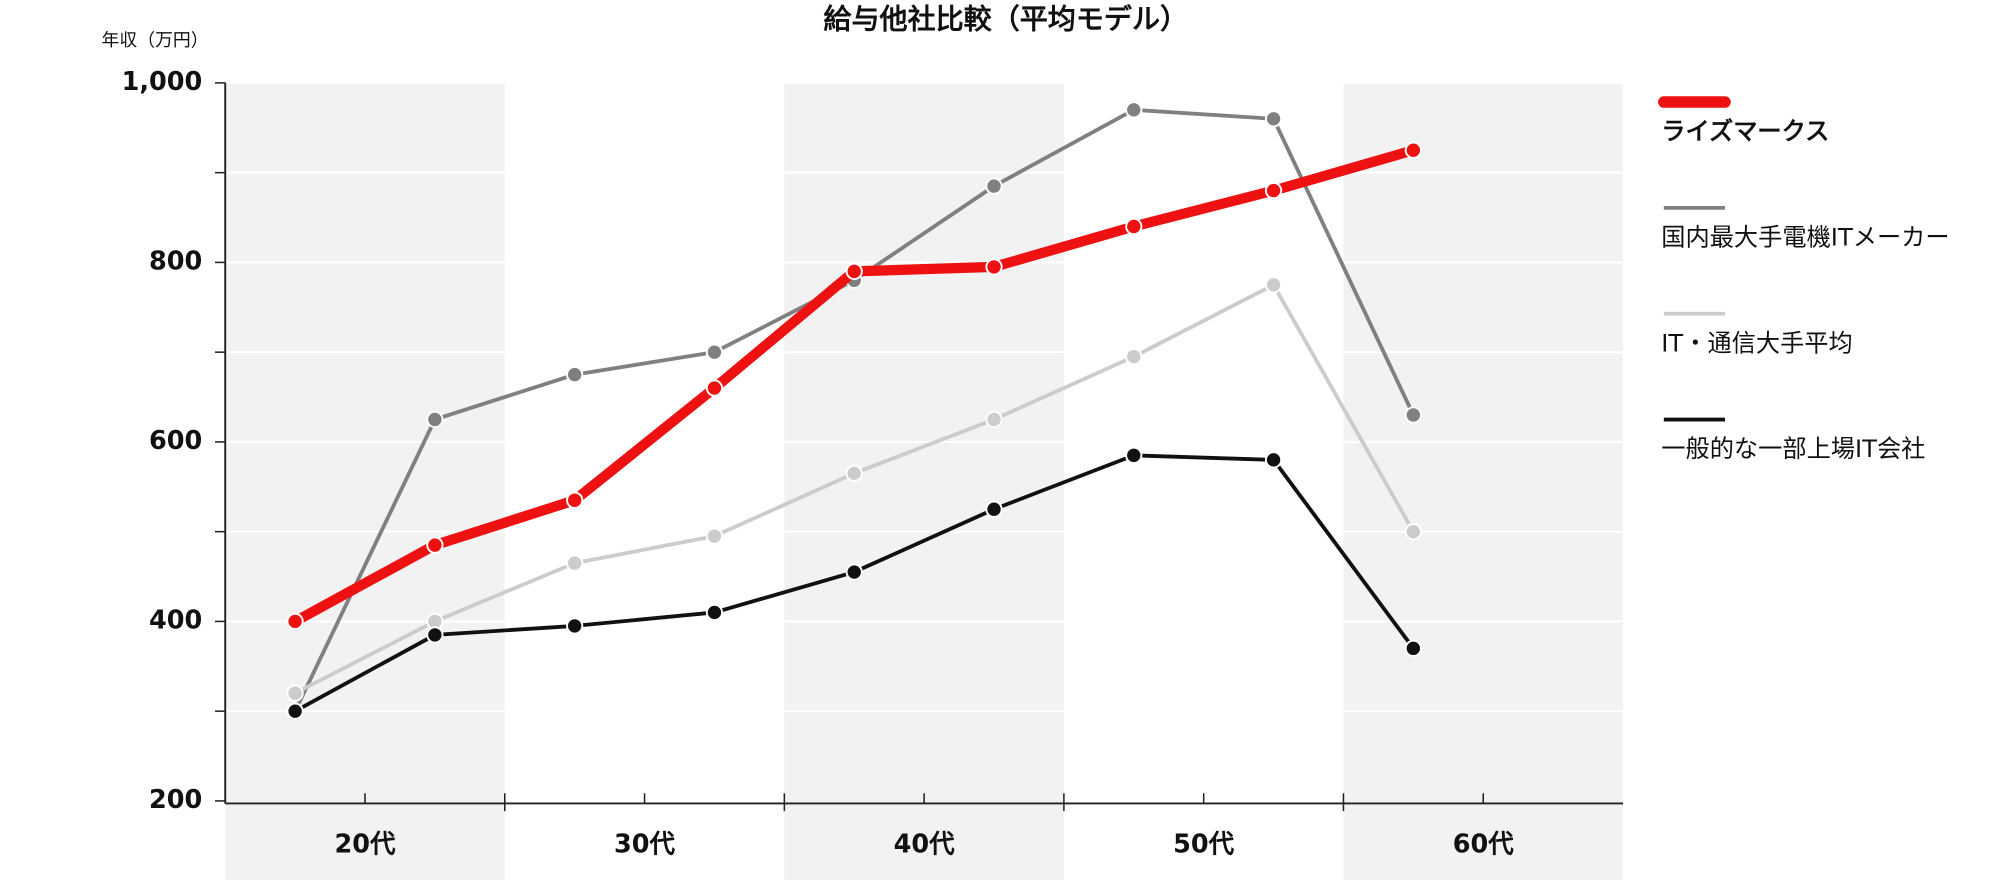 This screenshot has height=880, width=2000. What do you see at coordinates (1756, 343) in the screenshot?
I see `legend-label: IT・通信大手平均` at bounding box center [1756, 343].